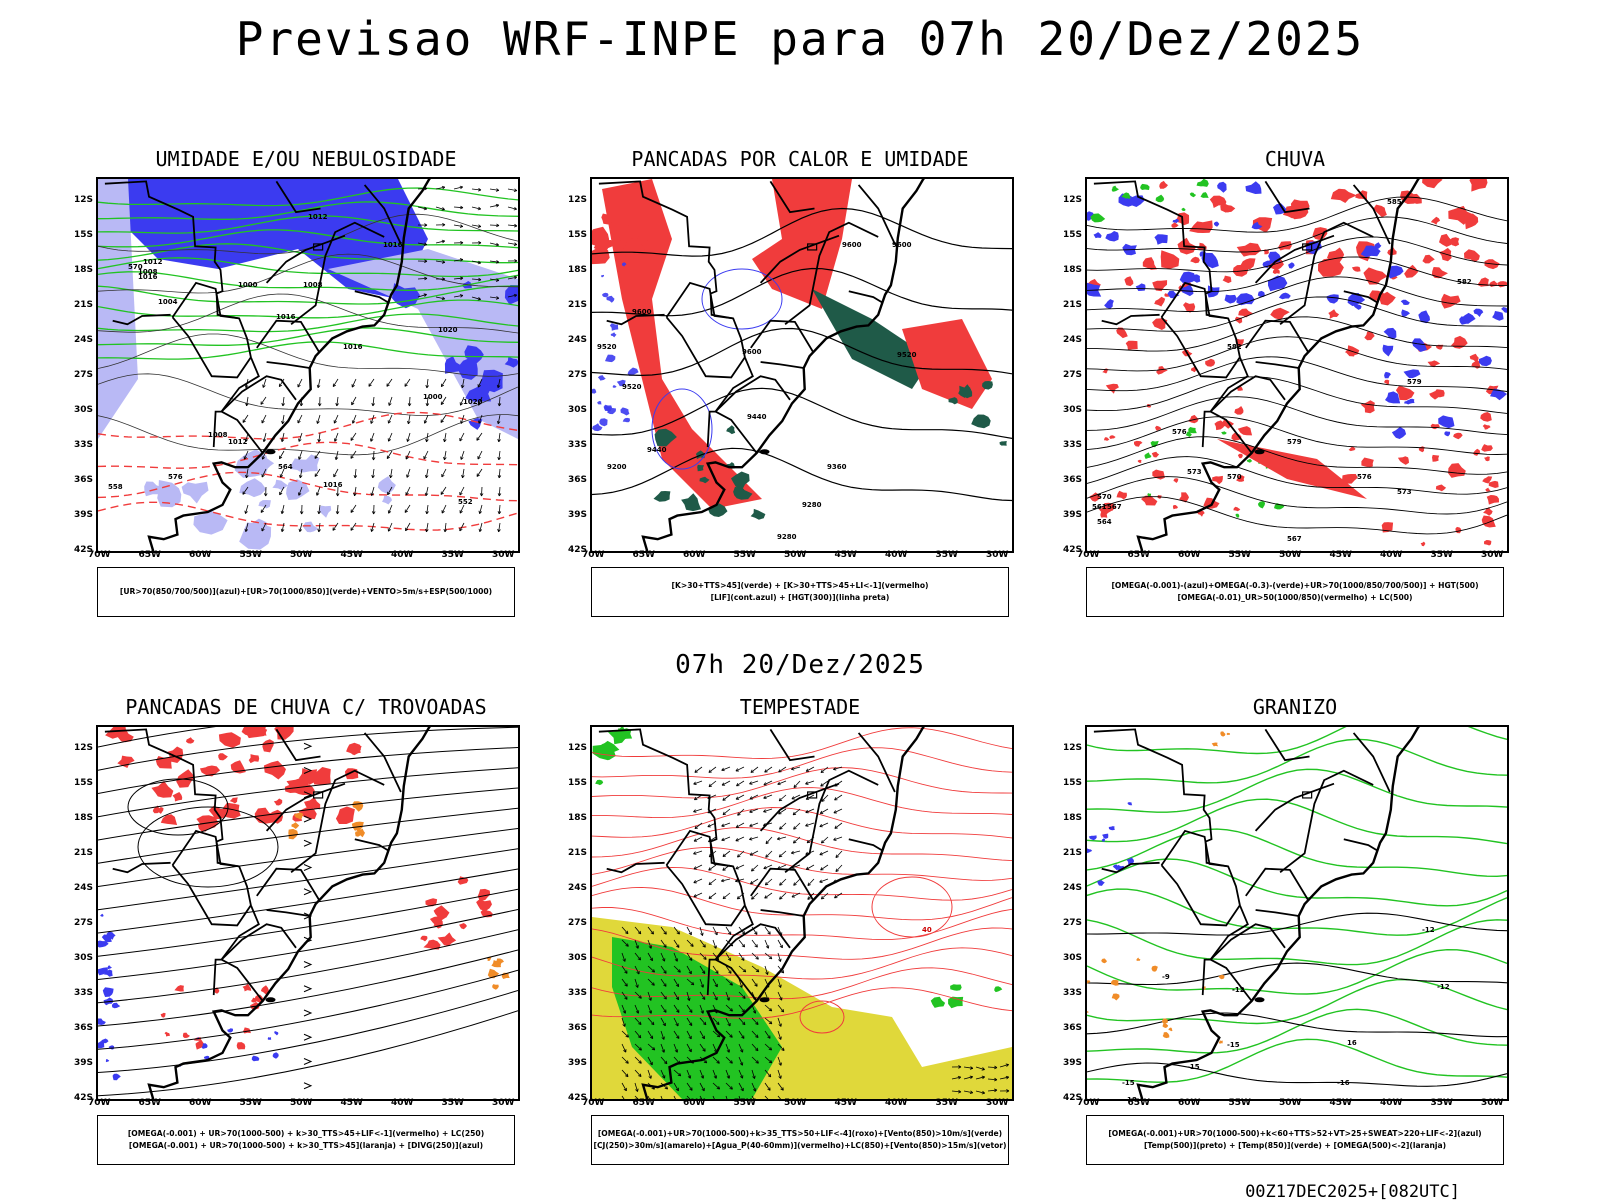 Image resolution: width=1600 pixels, height=1202 pixels. I want to click on temp-500-contour, so click(1297, 973).